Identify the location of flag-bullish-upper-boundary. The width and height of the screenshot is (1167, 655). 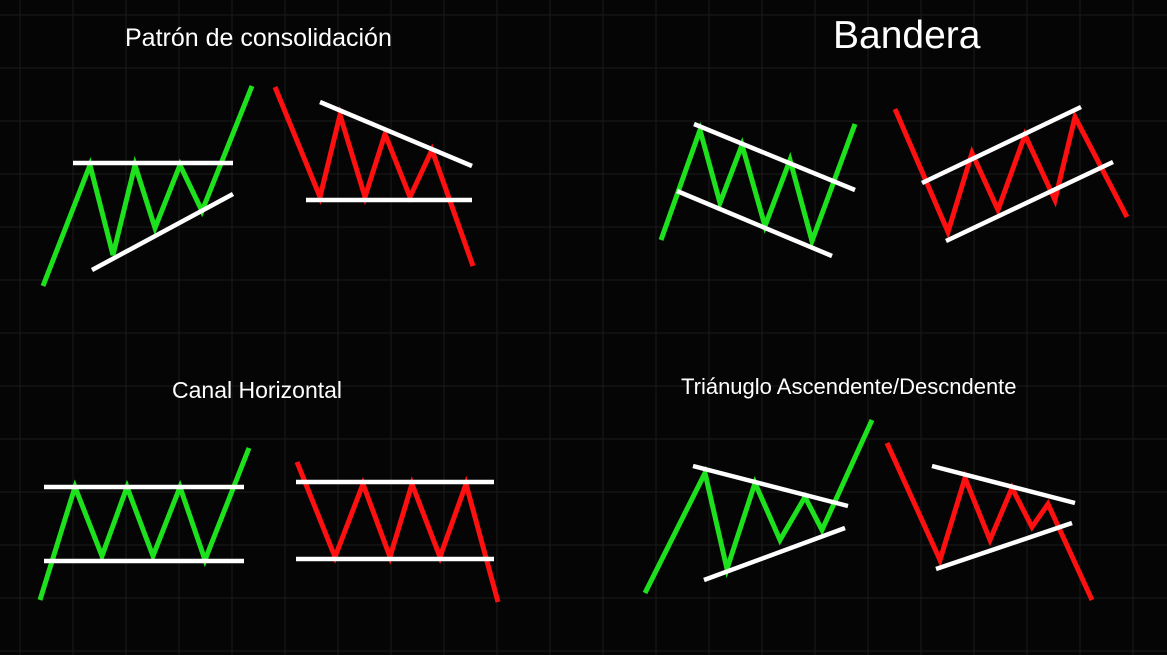
(774, 157).